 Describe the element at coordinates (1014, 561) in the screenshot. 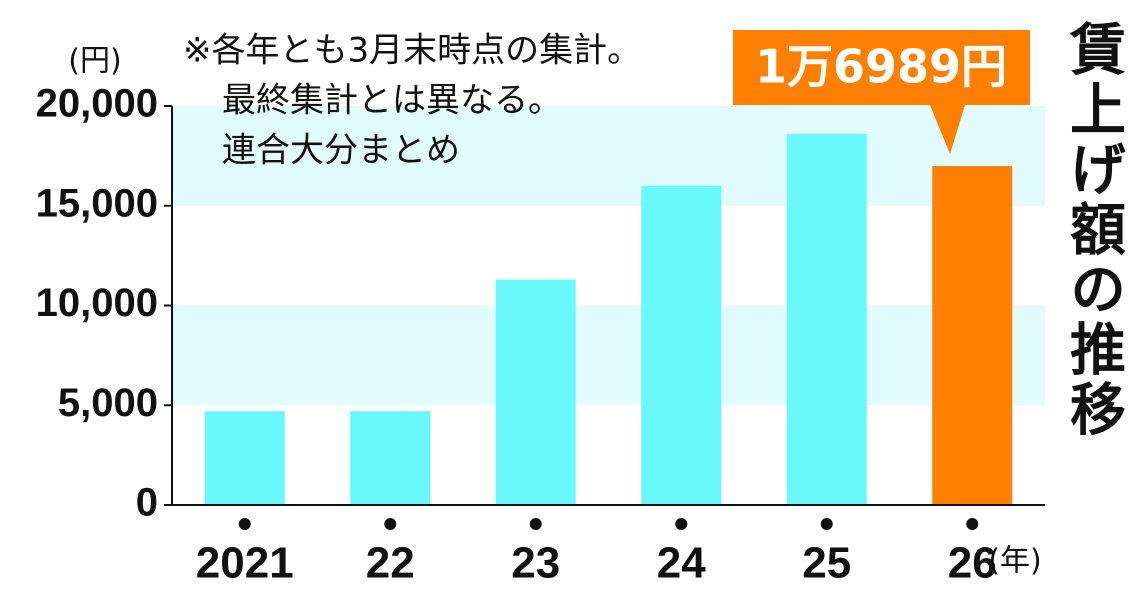

I see `x-unit: (年)` at that location.